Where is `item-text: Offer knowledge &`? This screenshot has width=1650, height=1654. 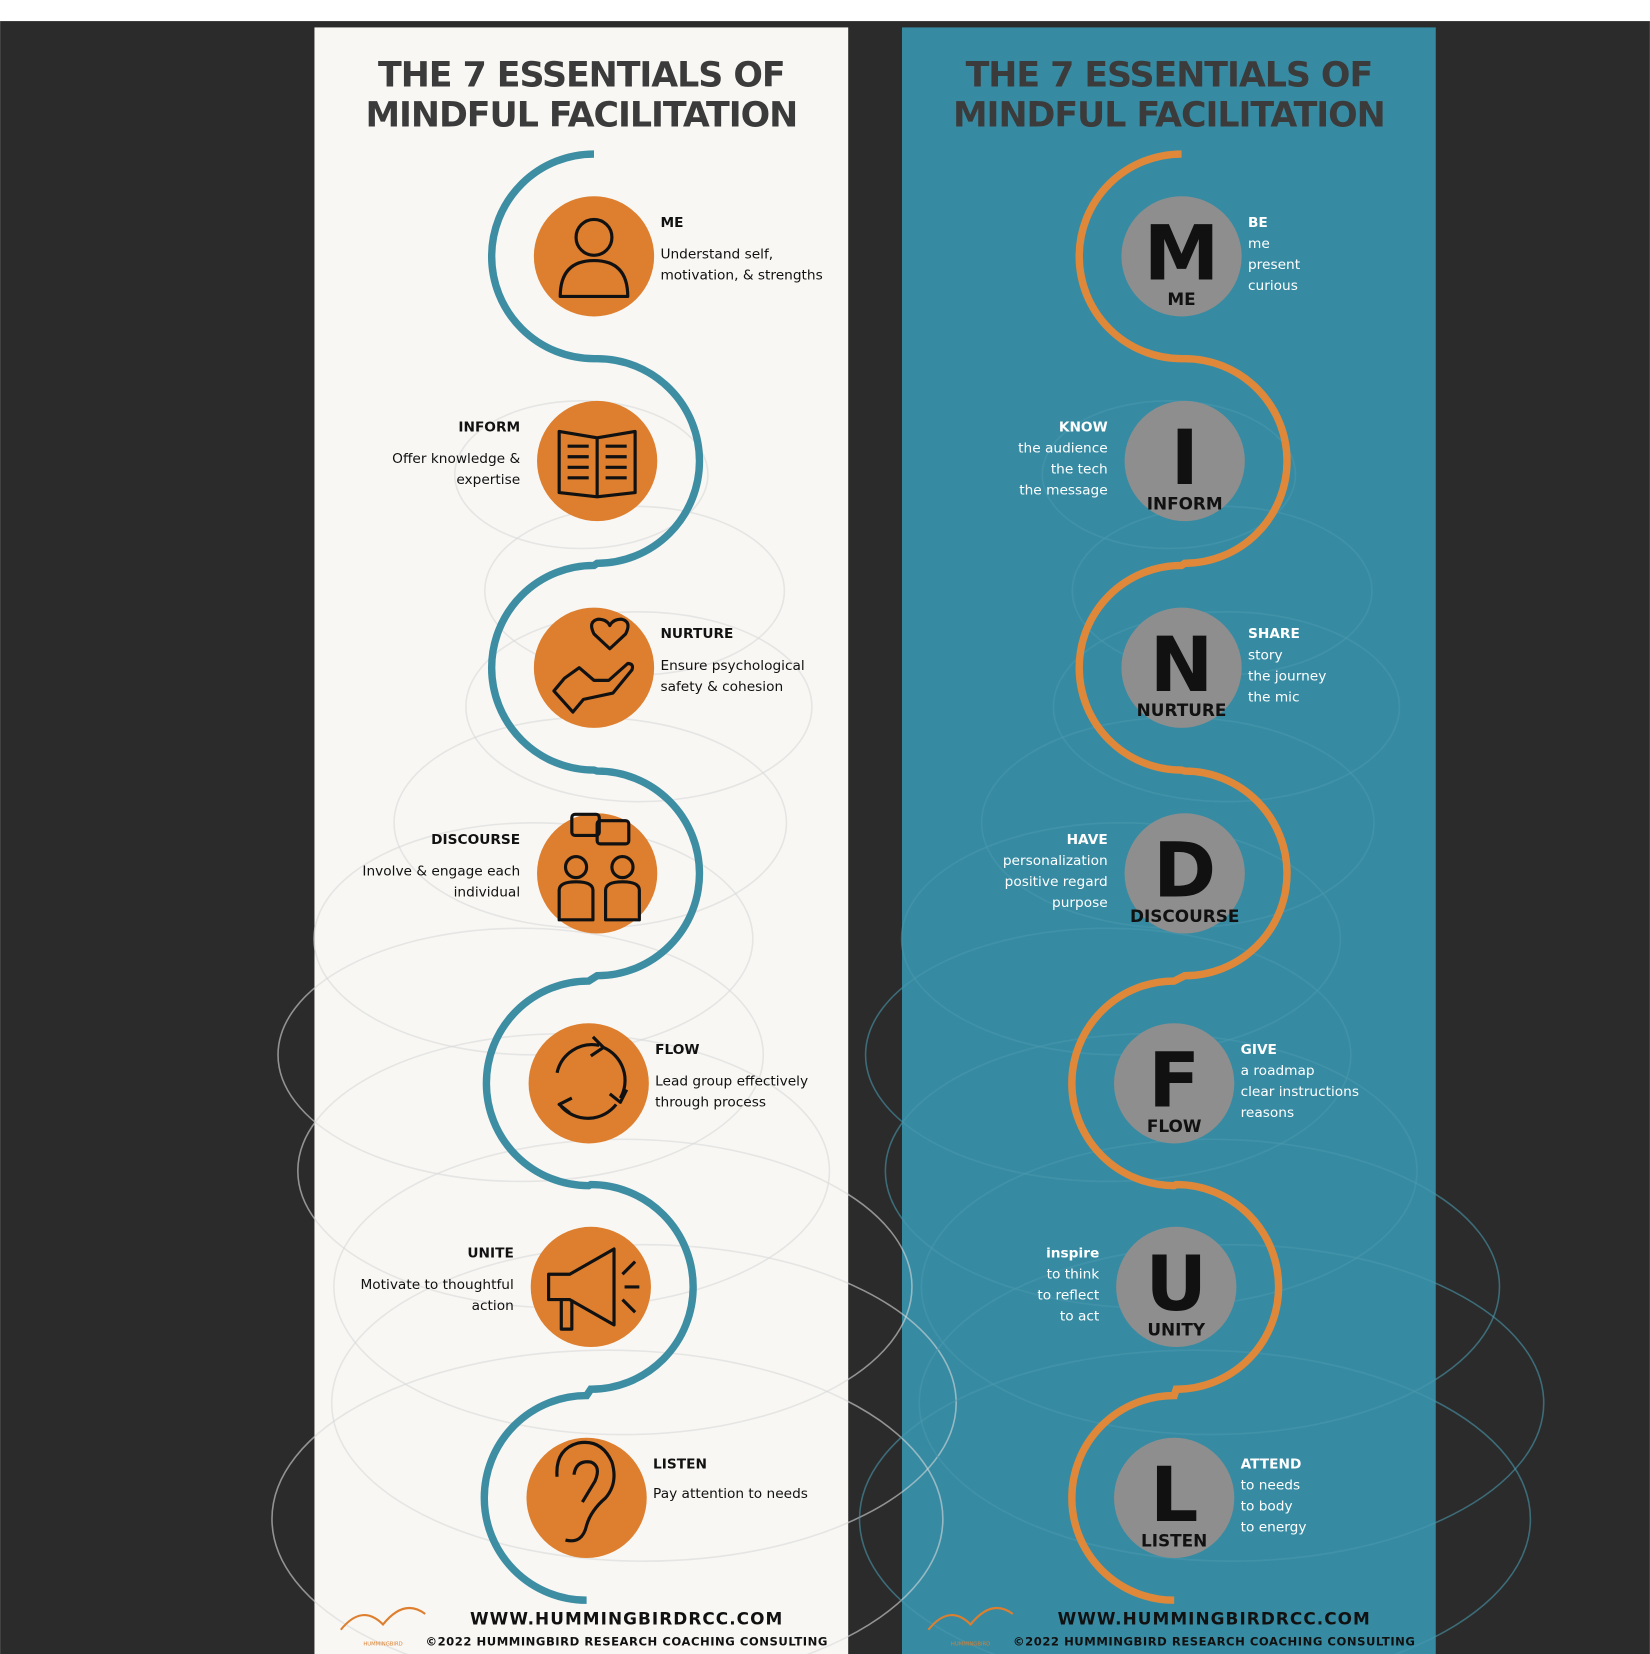 item-text: Offer knowledge & is located at coordinates (456, 459).